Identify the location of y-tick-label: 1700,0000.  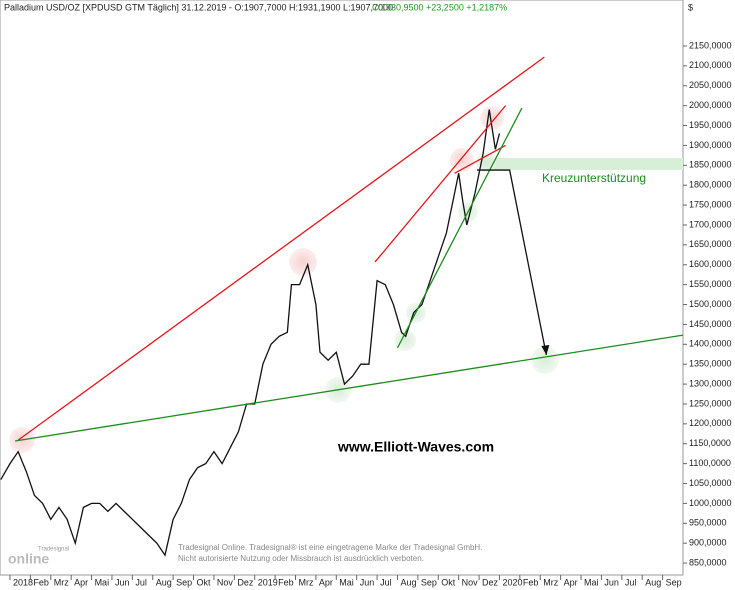
(710, 224).